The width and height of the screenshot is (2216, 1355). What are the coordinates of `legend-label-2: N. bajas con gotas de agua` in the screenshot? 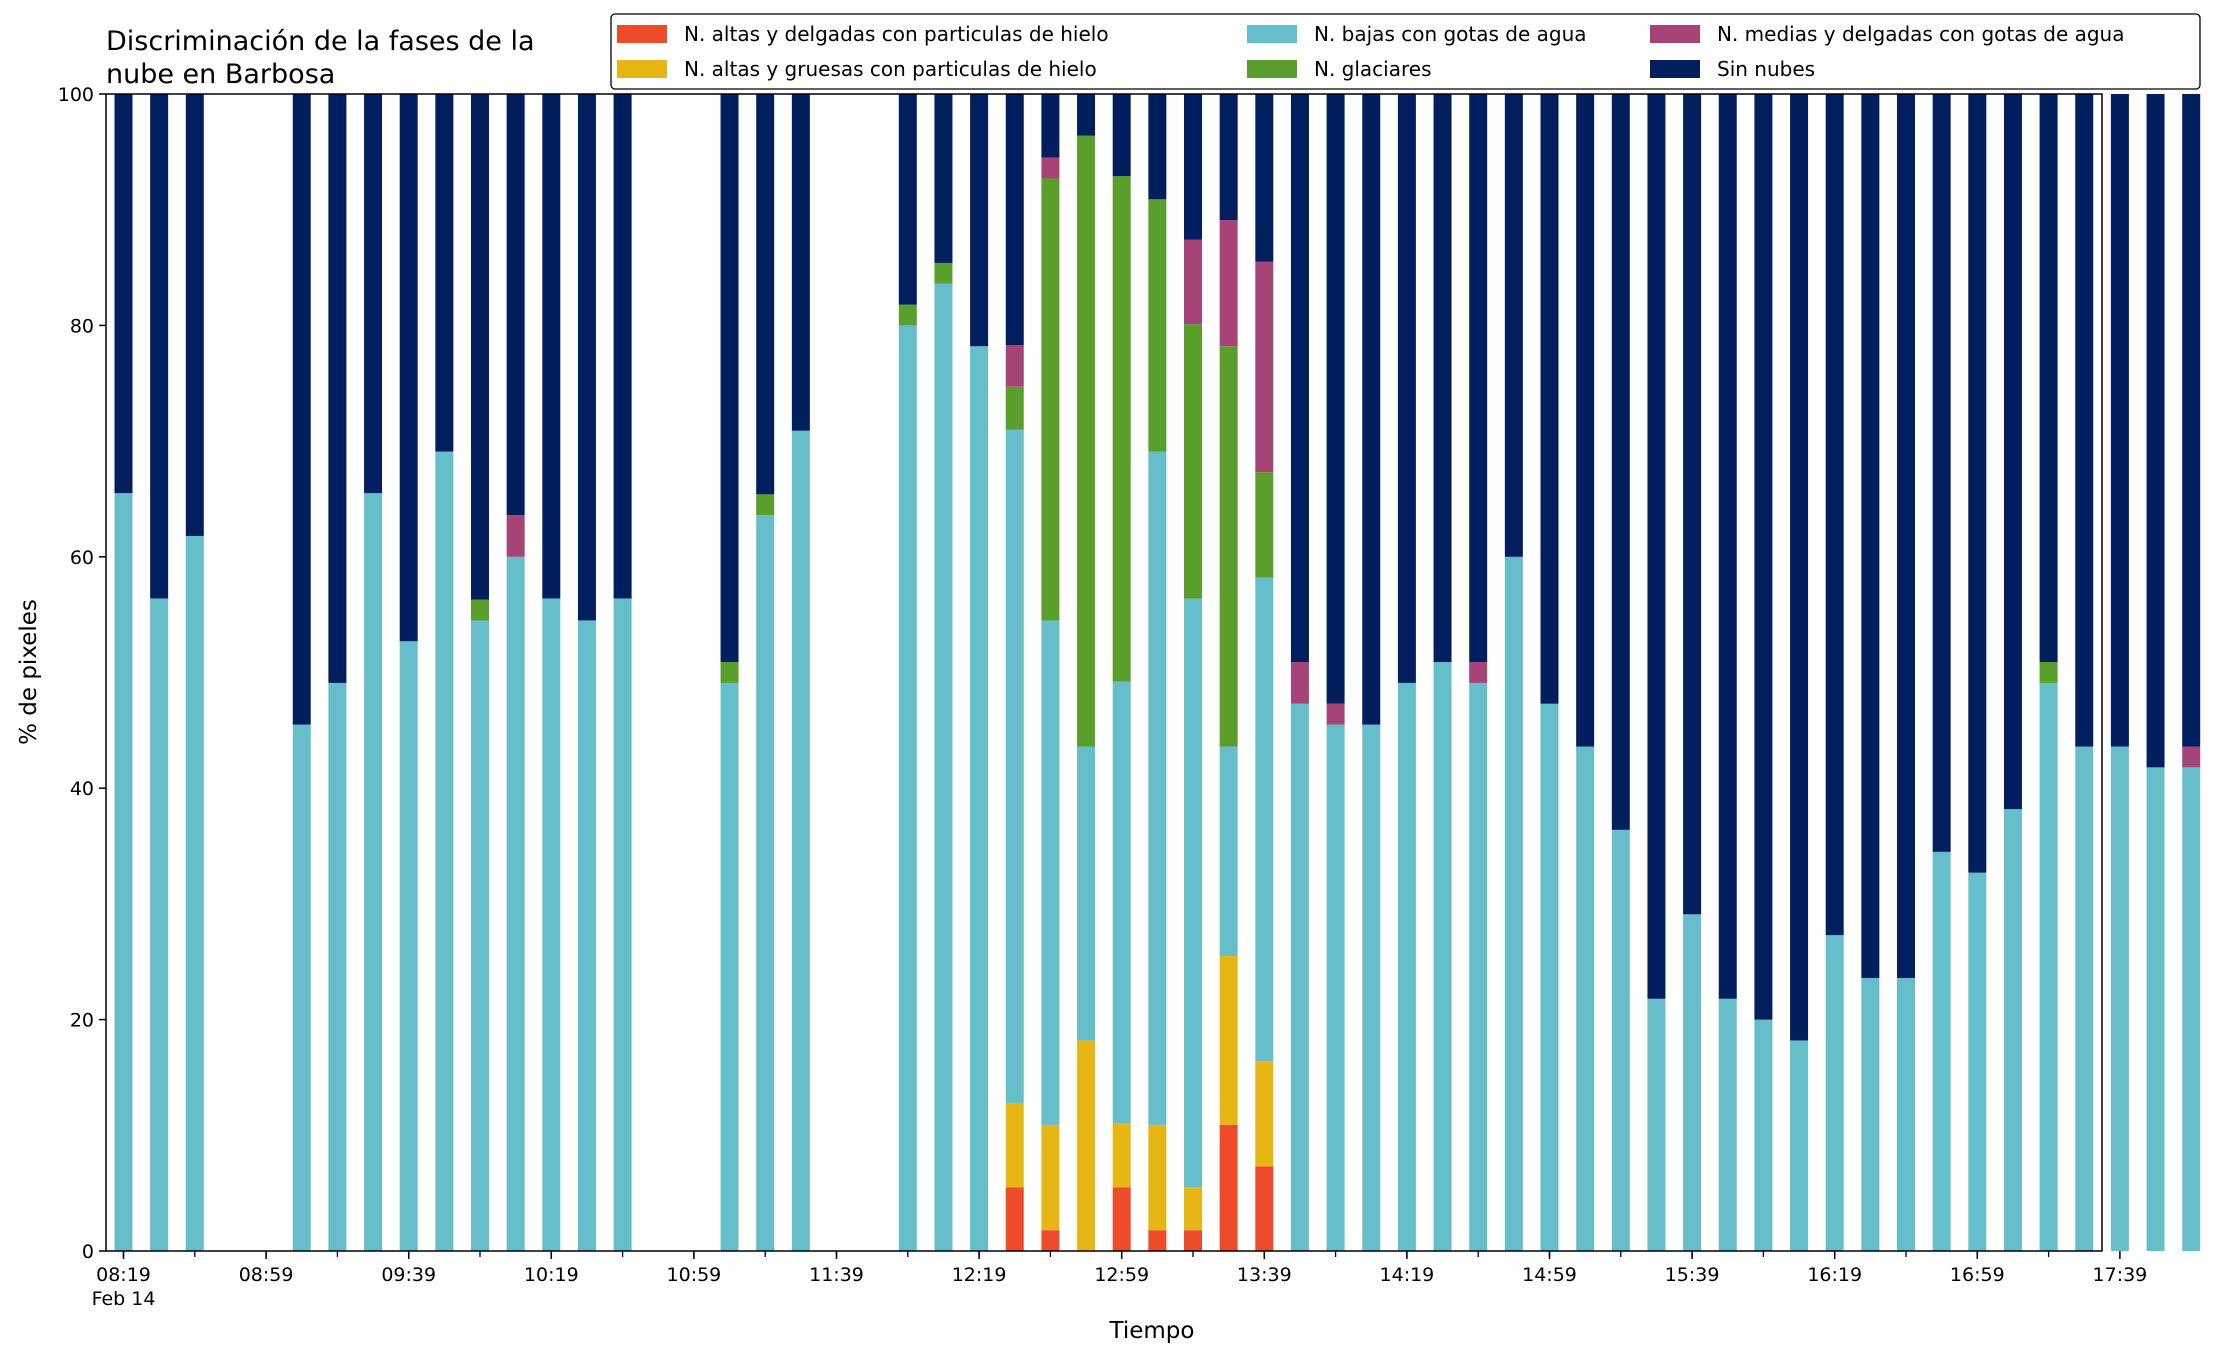 It's located at (1450, 34).